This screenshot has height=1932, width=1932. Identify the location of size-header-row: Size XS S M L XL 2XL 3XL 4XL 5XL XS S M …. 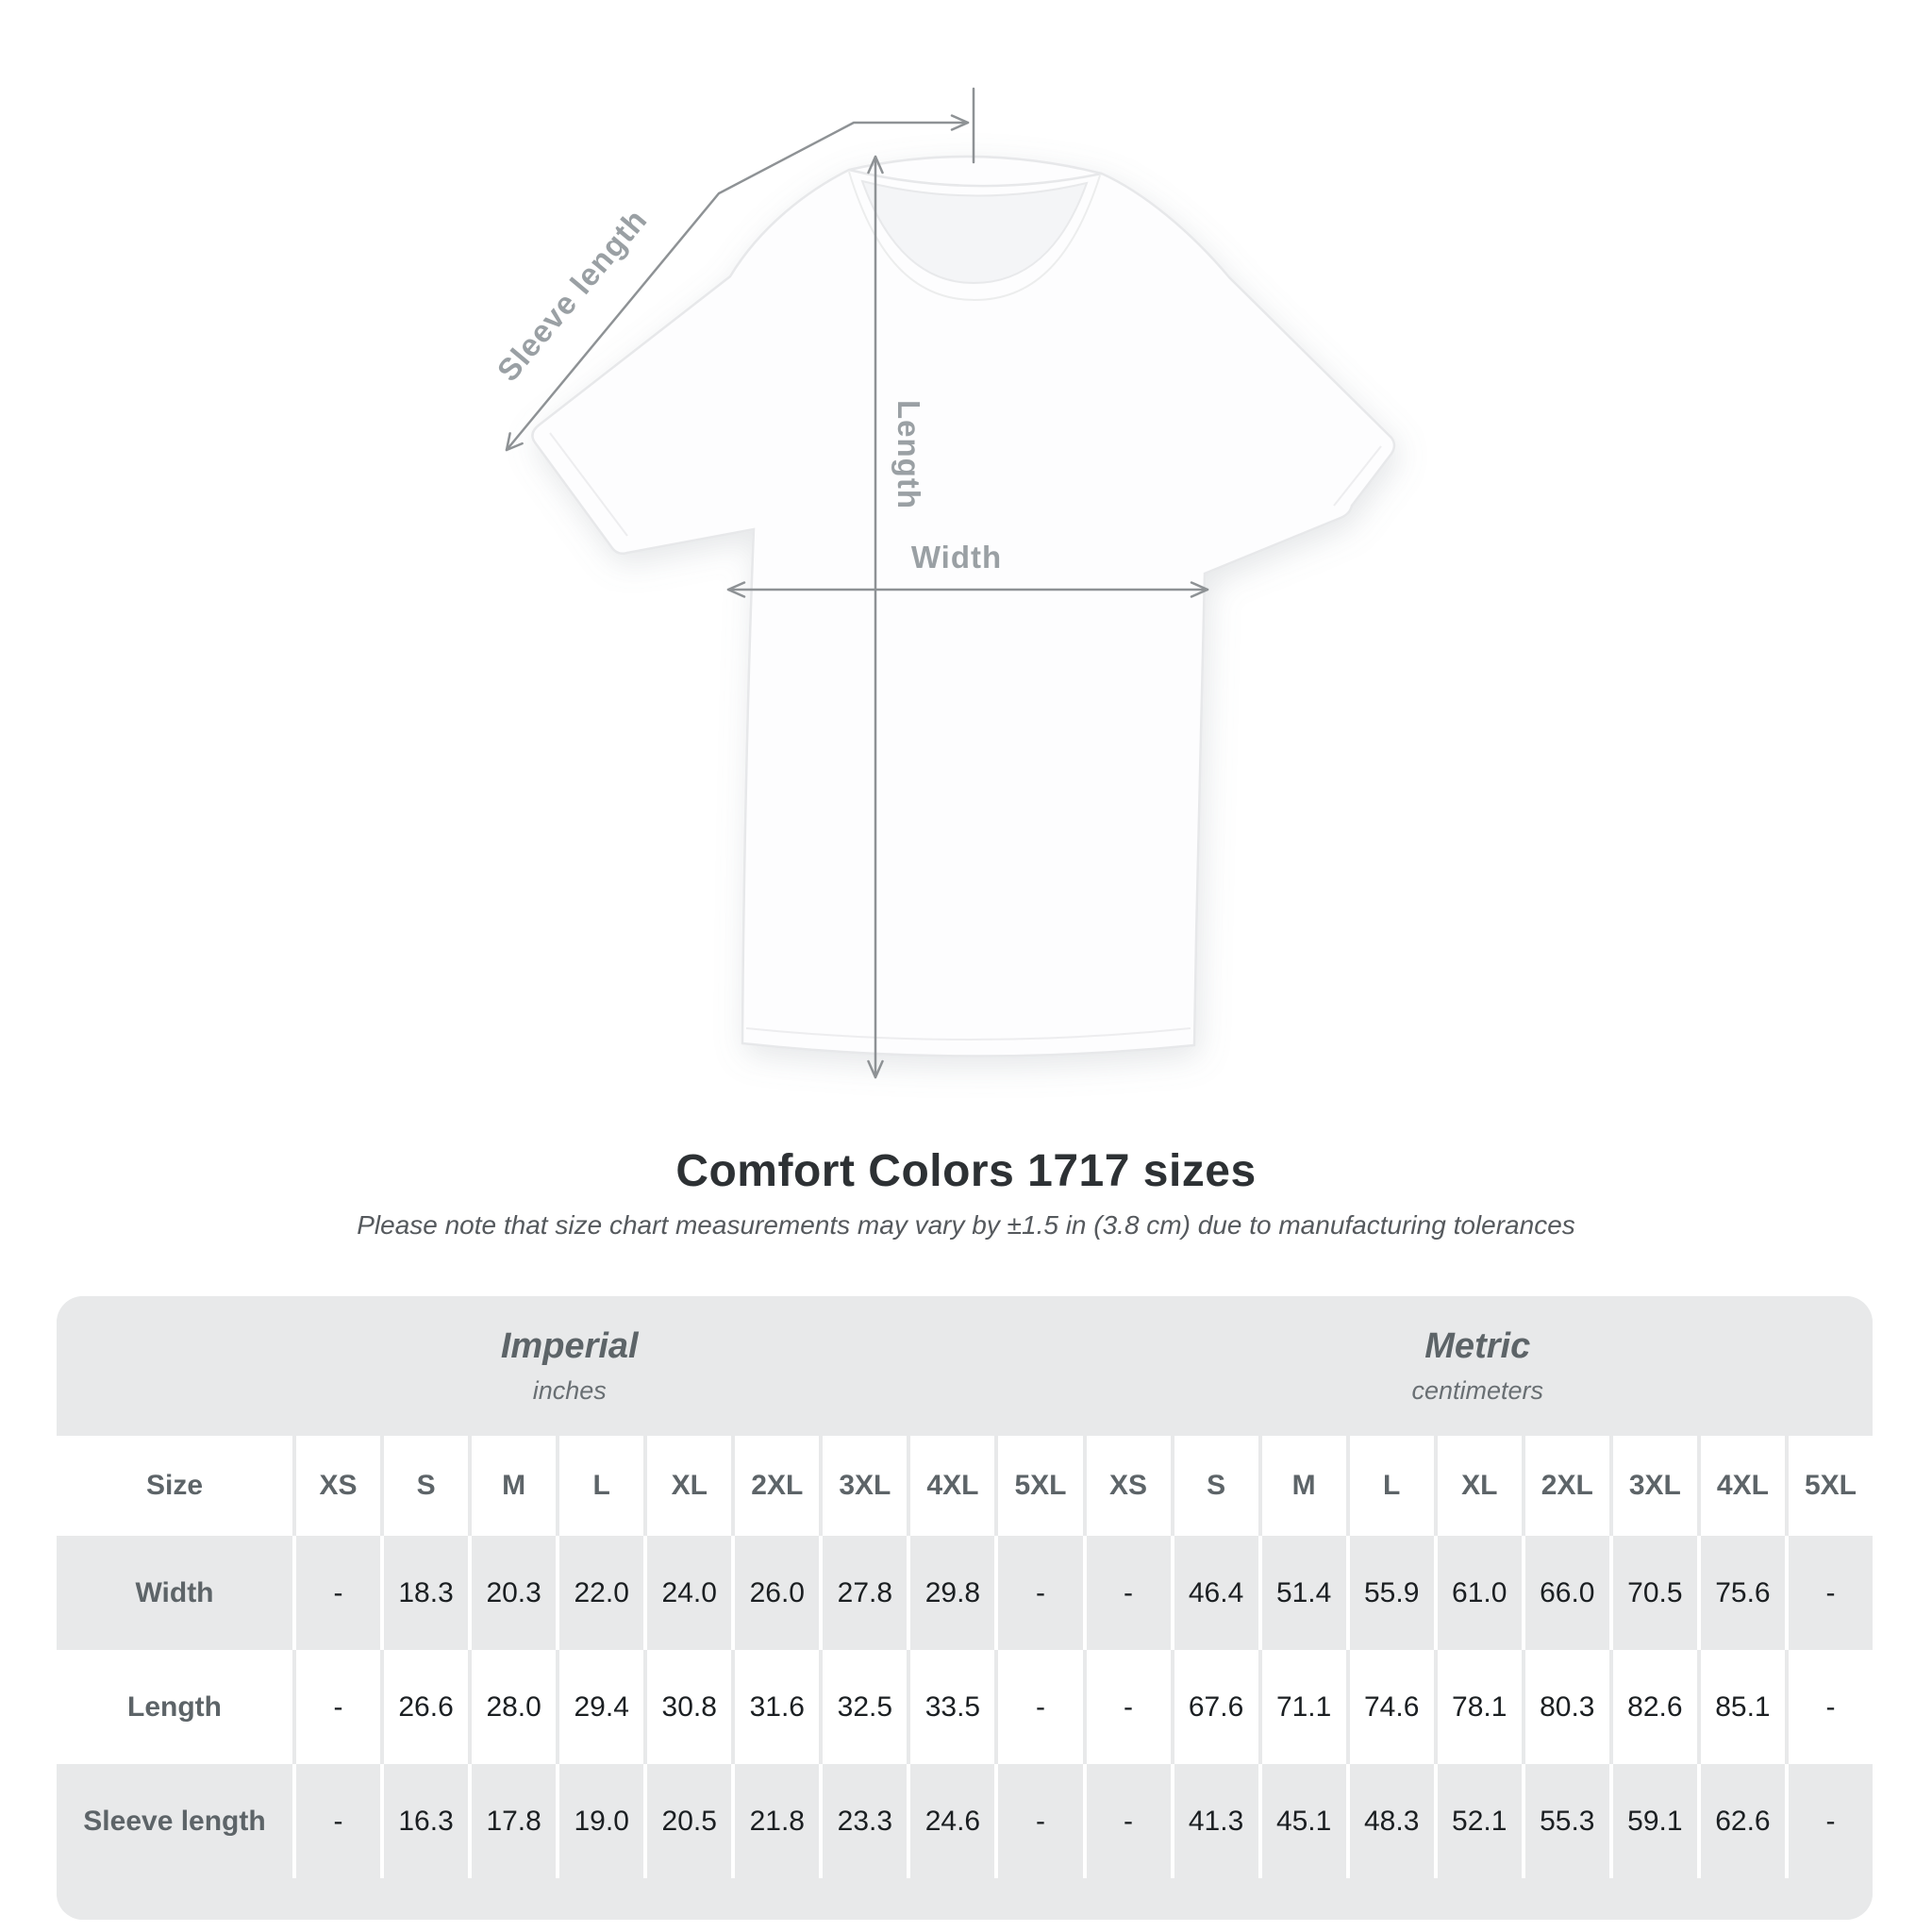
(965, 1486).